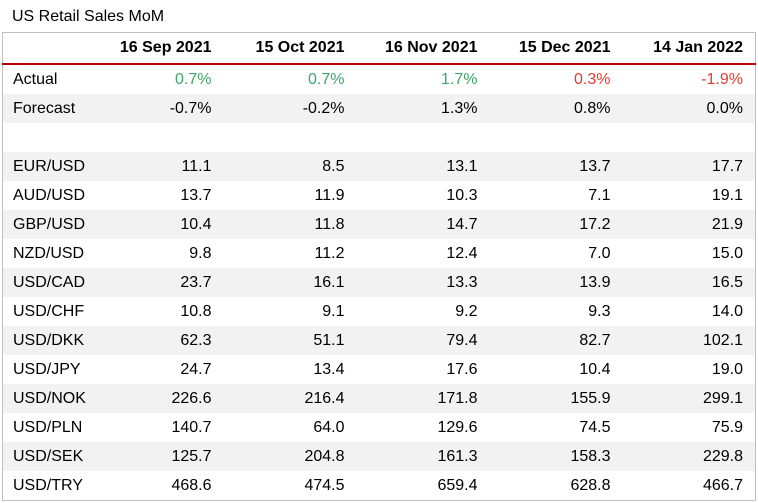 The height and width of the screenshot is (503, 758). I want to click on table-cell: 79.4, so click(423, 340).